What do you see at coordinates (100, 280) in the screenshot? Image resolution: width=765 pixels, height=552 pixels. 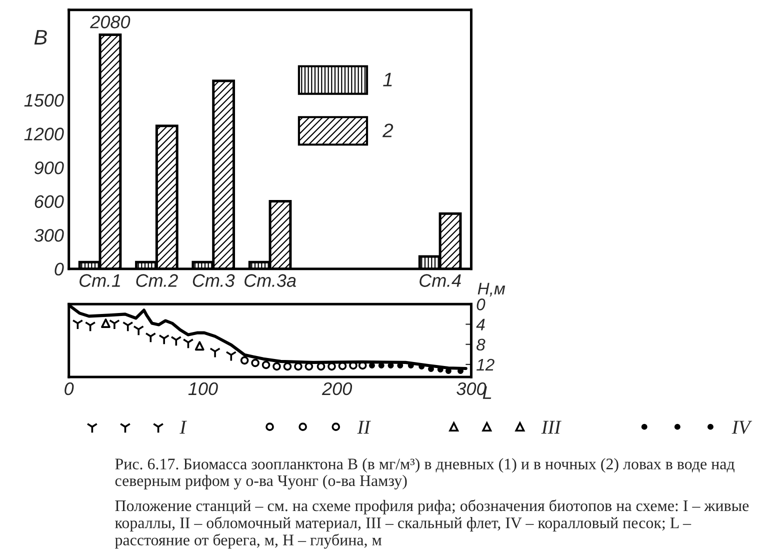 I see `x-tick-label: Ст.1` at bounding box center [100, 280].